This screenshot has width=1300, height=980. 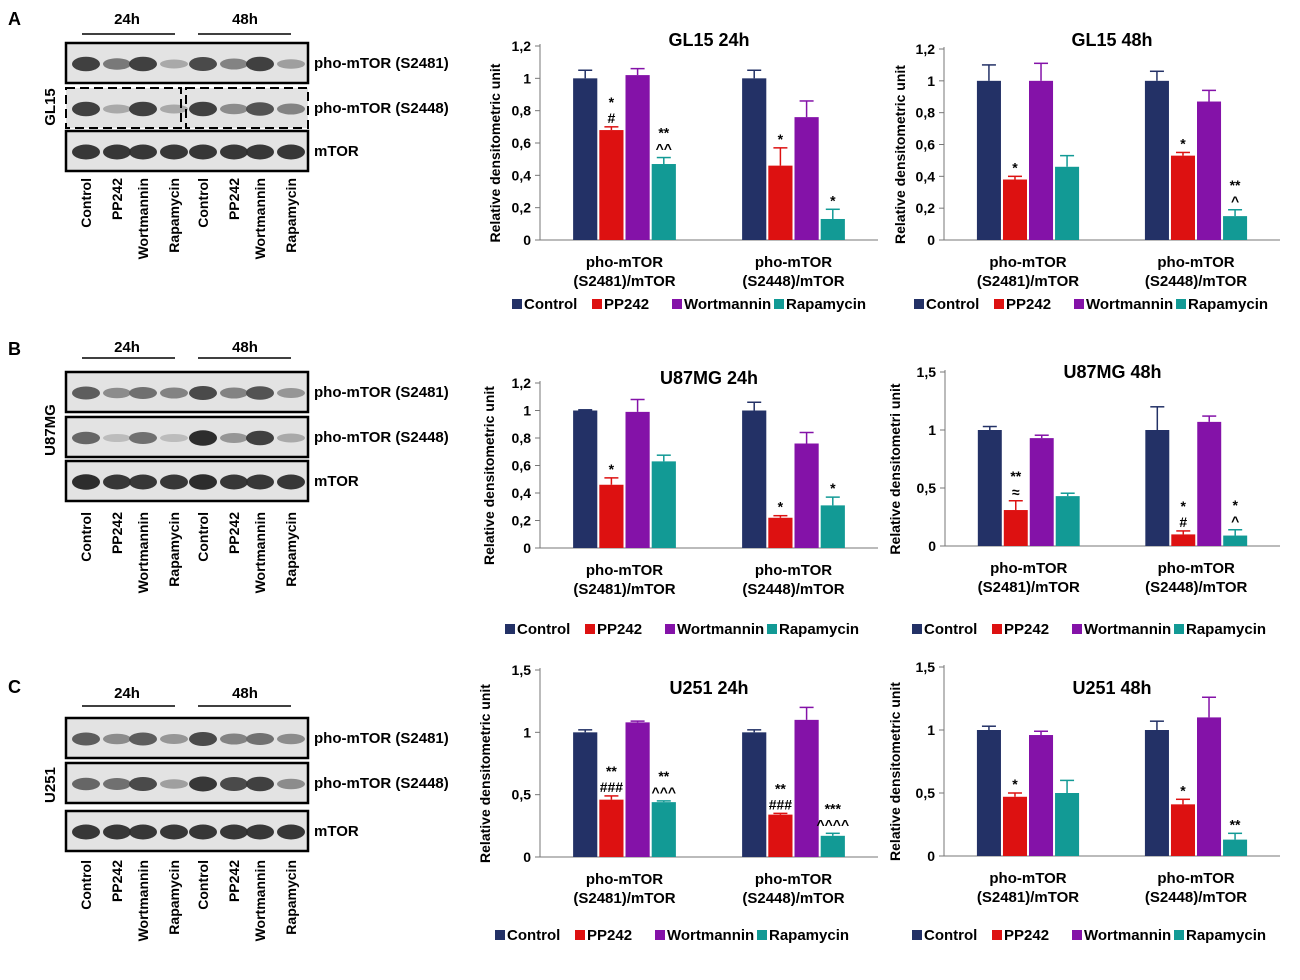 I want to click on cell-line-label: U87MG, so click(x=50, y=430).